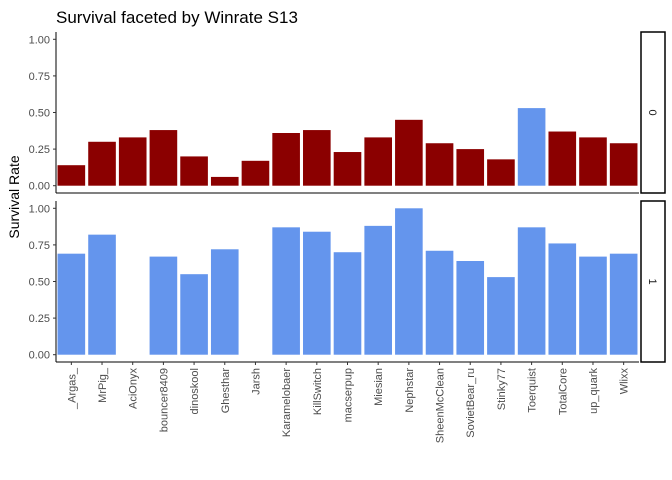  Describe the element at coordinates (471, 403) in the screenshot. I see `x-tick-label: SovietBear_ru` at that location.